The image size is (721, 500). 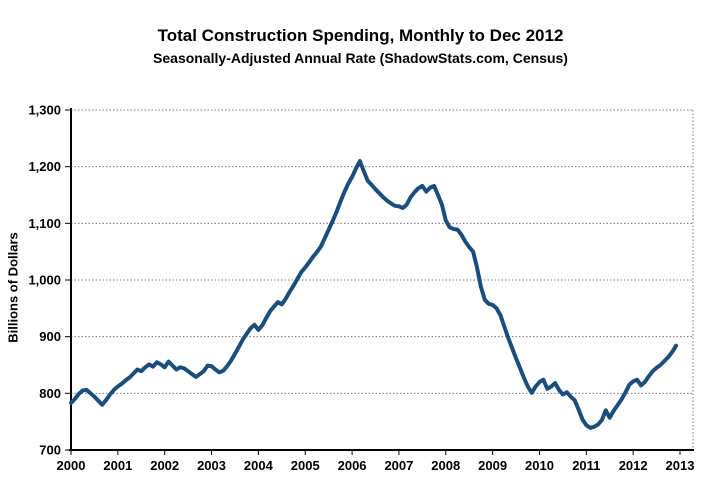 What do you see at coordinates (44, 223) in the screenshot?
I see `y-tick-label: 1,100` at bounding box center [44, 223].